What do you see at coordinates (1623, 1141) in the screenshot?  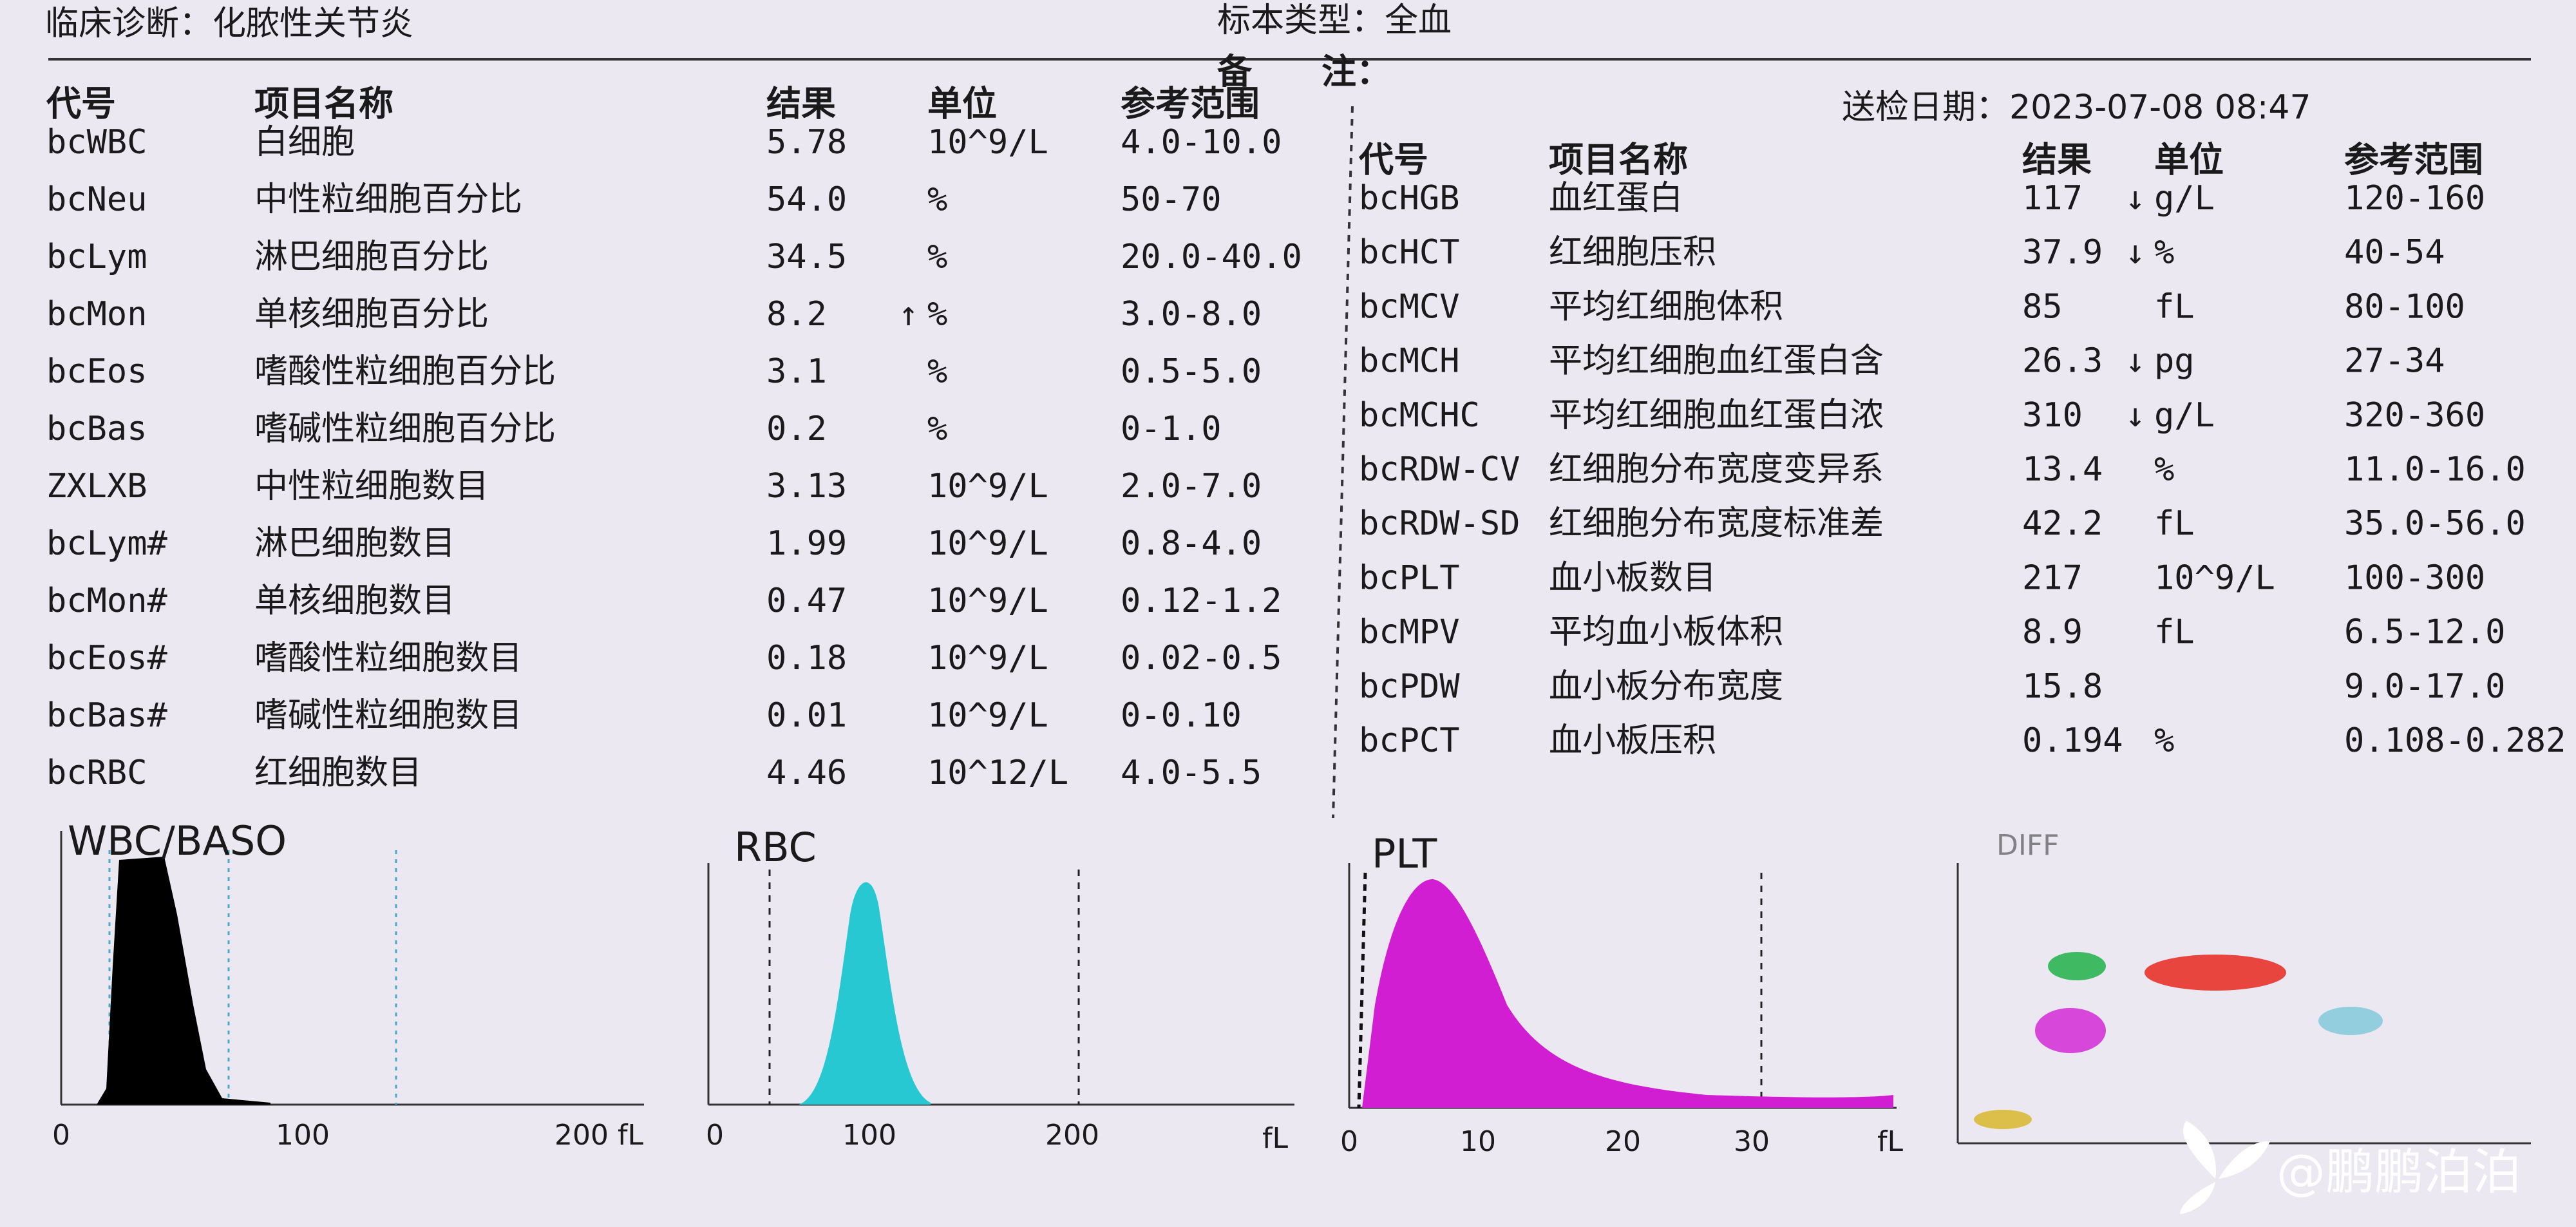 I see `tick-label: 20` at bounding box center [1623, 1141].